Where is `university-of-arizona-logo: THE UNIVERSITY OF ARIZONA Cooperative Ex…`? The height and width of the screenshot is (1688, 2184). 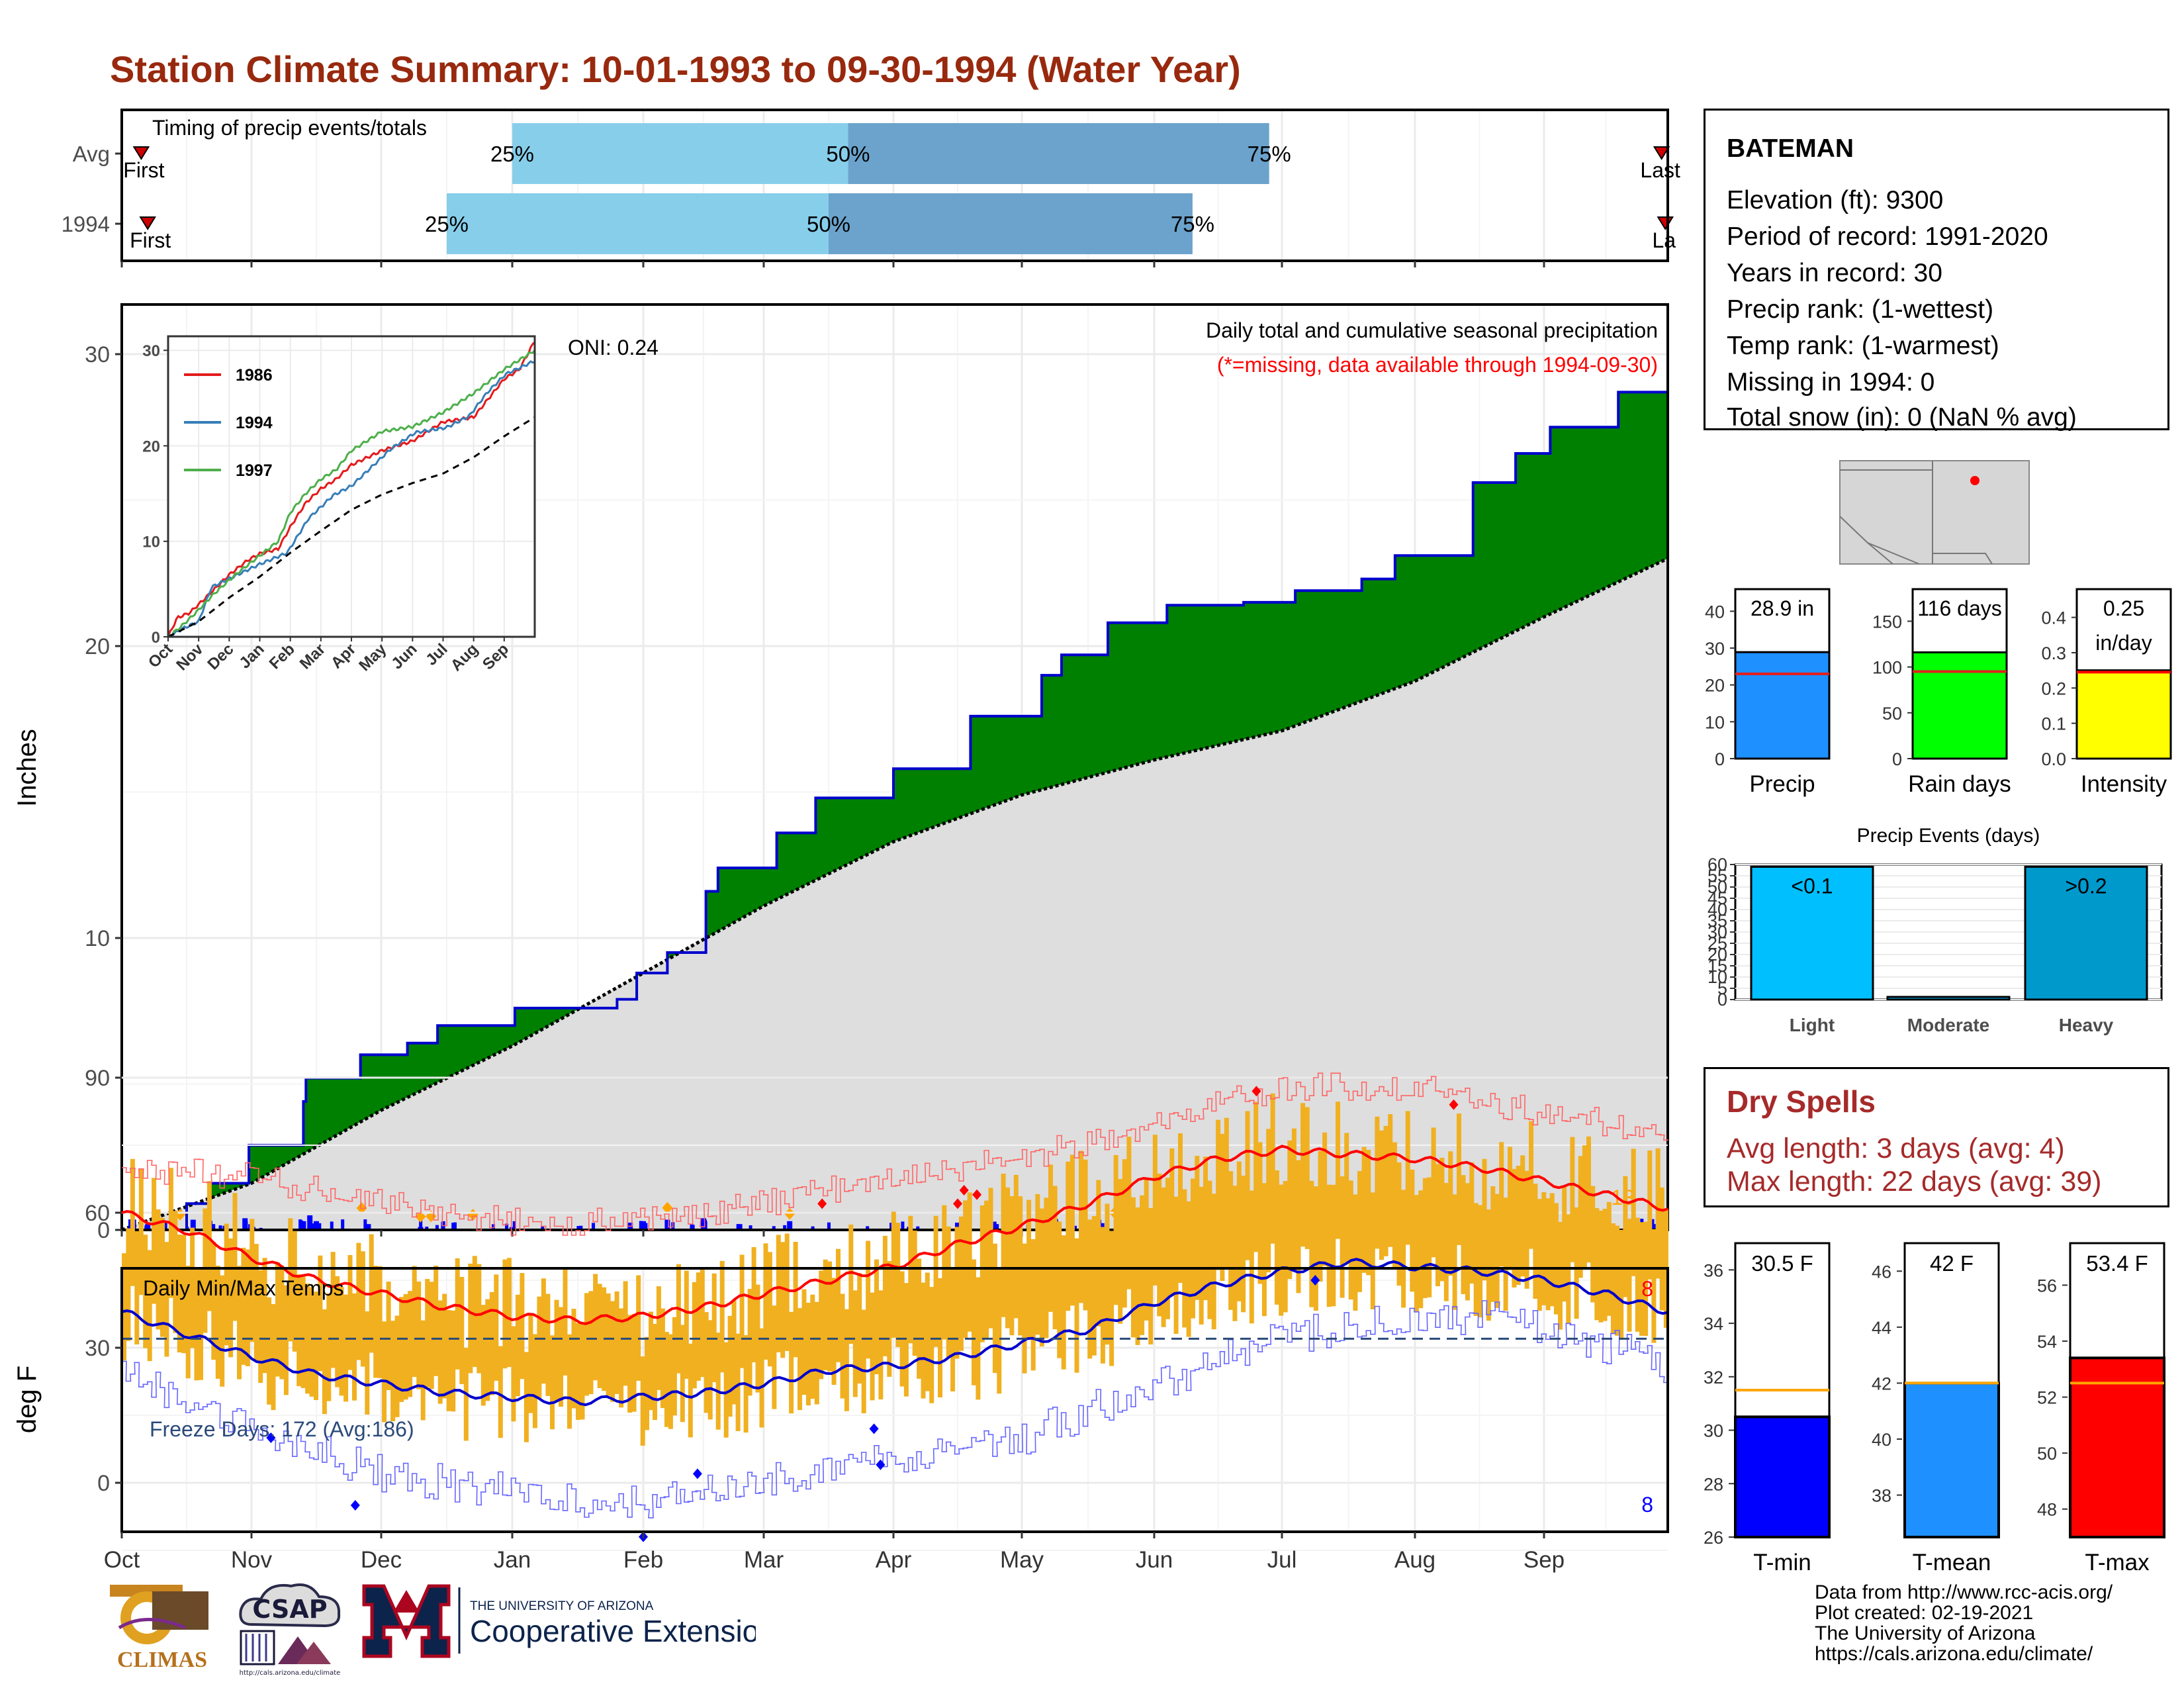
university-of-arizona-logo: THE UNIVERSITY OF ARIZONA Cooperative Ex… is located at coordinates (559, 1621).